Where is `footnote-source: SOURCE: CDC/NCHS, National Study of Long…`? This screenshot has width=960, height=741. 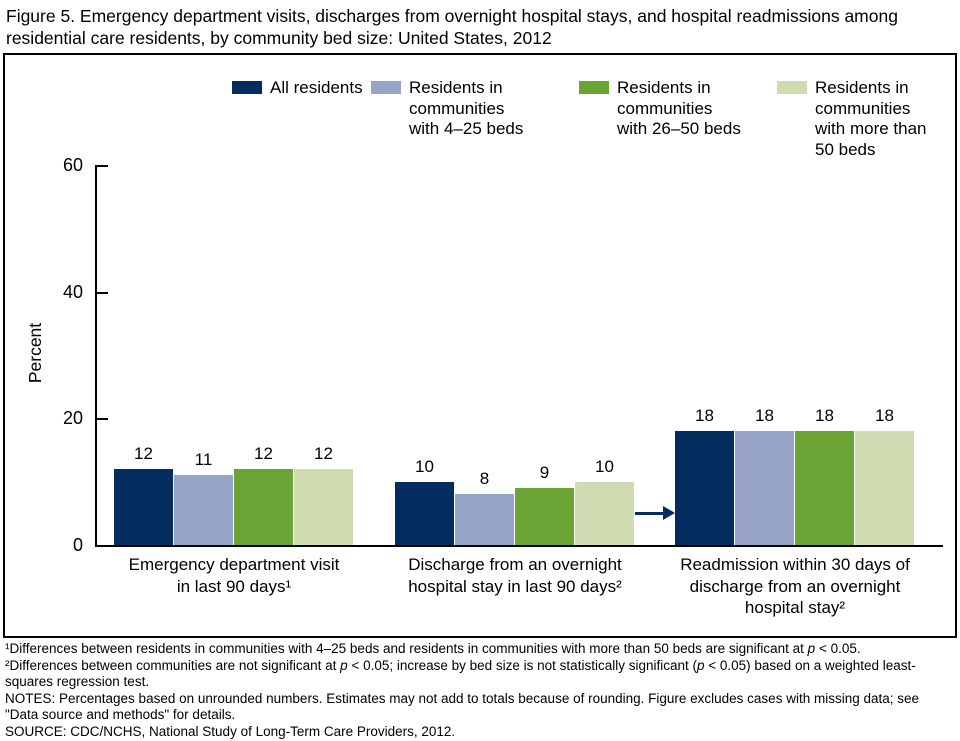
footnote-source: SOURCE: CDC/NCHS, National Study of Long… is located at coordinates (480, 732).